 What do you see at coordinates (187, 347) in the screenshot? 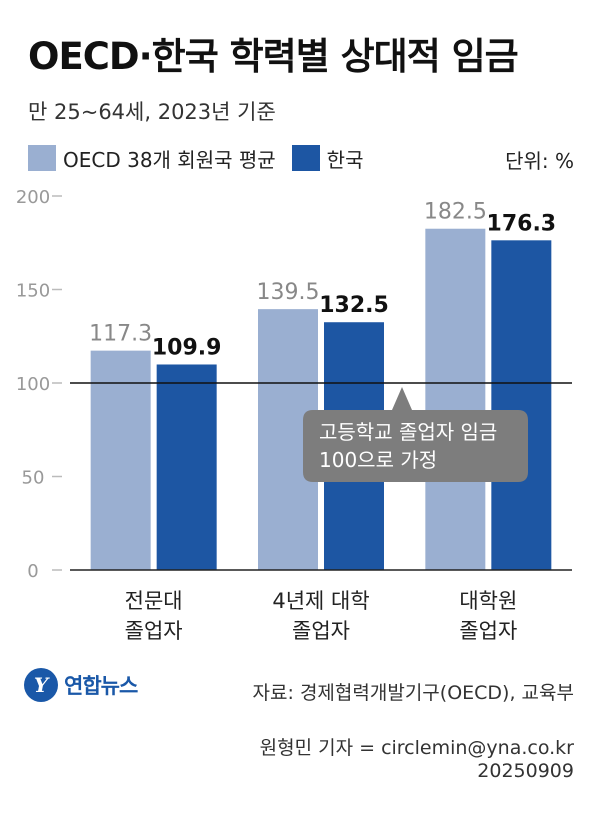
I see `value-label-korea: 109.9` at bounding box center [187, 347].